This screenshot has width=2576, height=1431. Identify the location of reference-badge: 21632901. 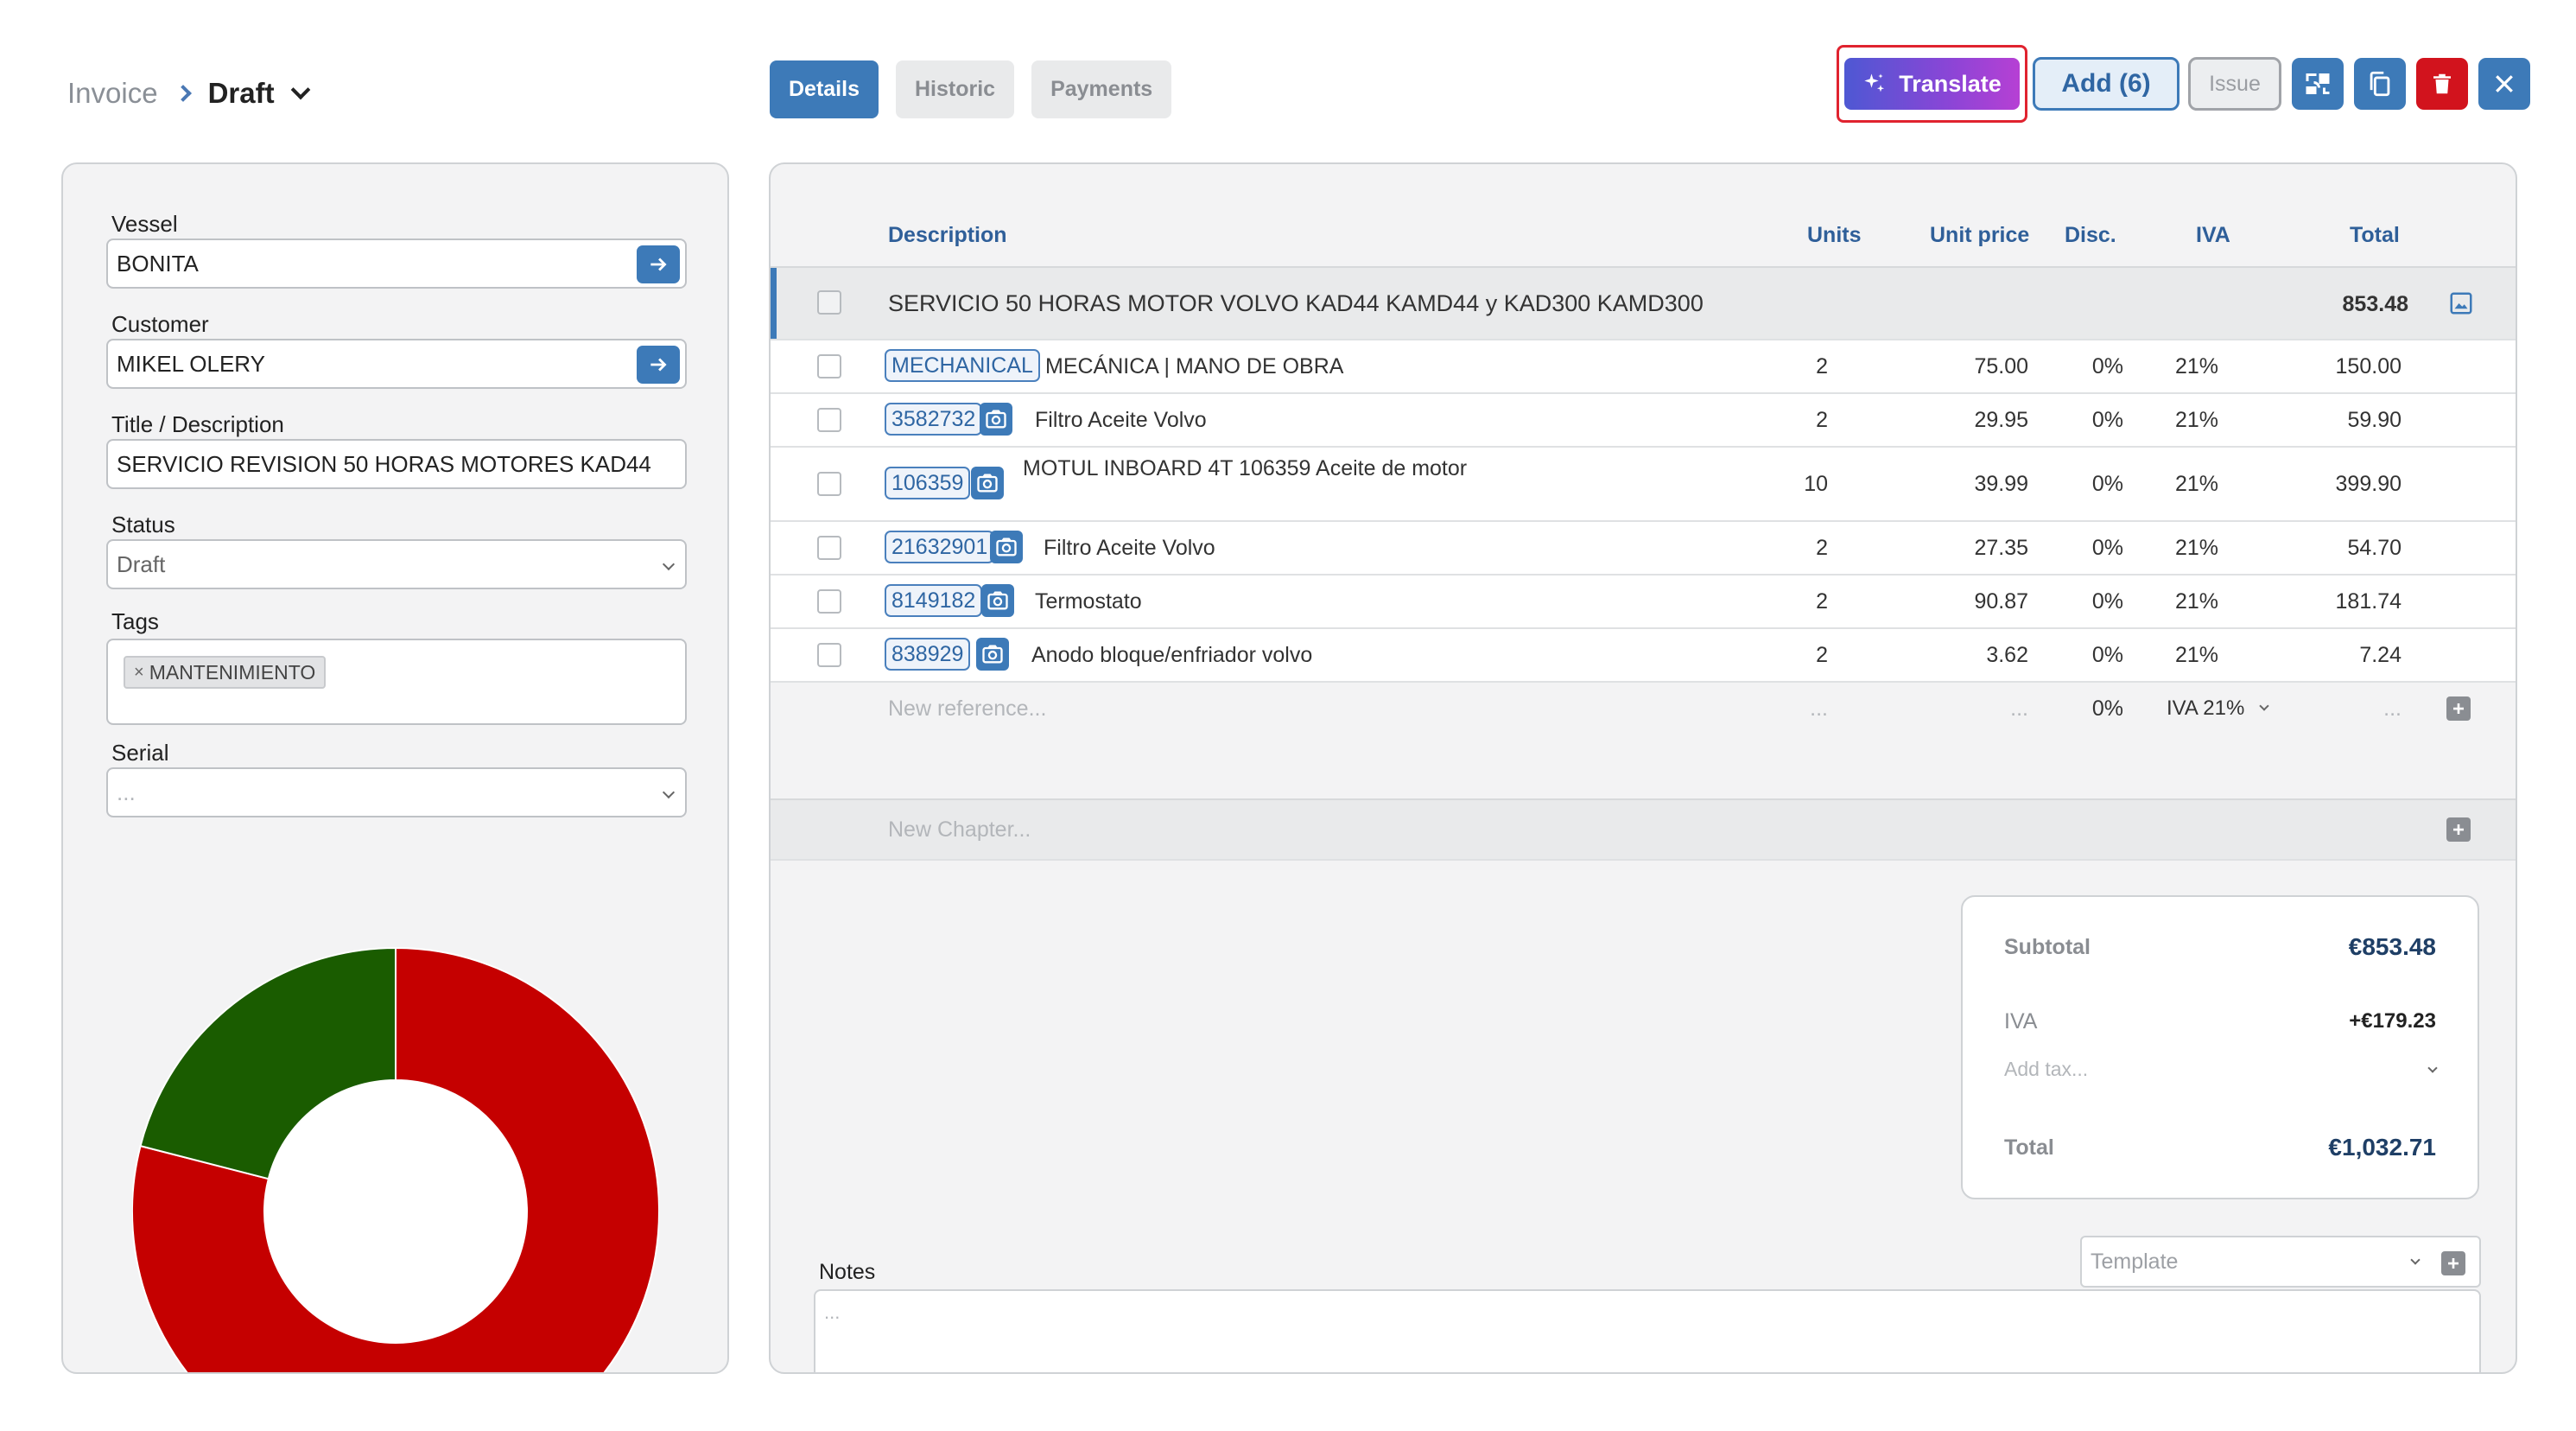
(940, 547).